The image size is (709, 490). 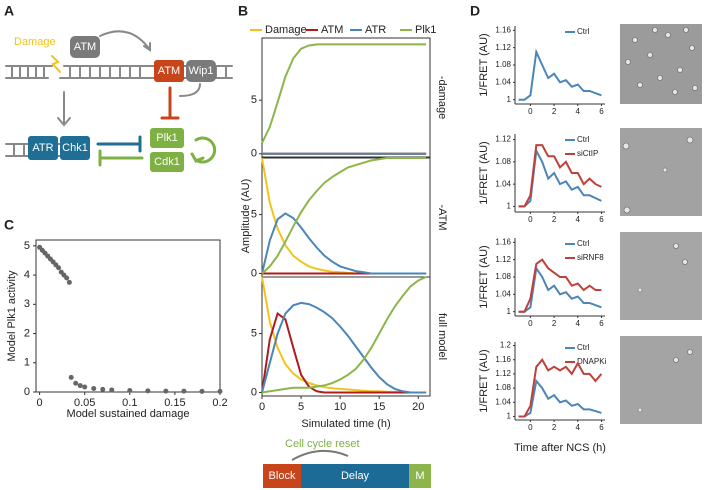 I want to click on phase-label: Delay, so click(x=355, y=476).